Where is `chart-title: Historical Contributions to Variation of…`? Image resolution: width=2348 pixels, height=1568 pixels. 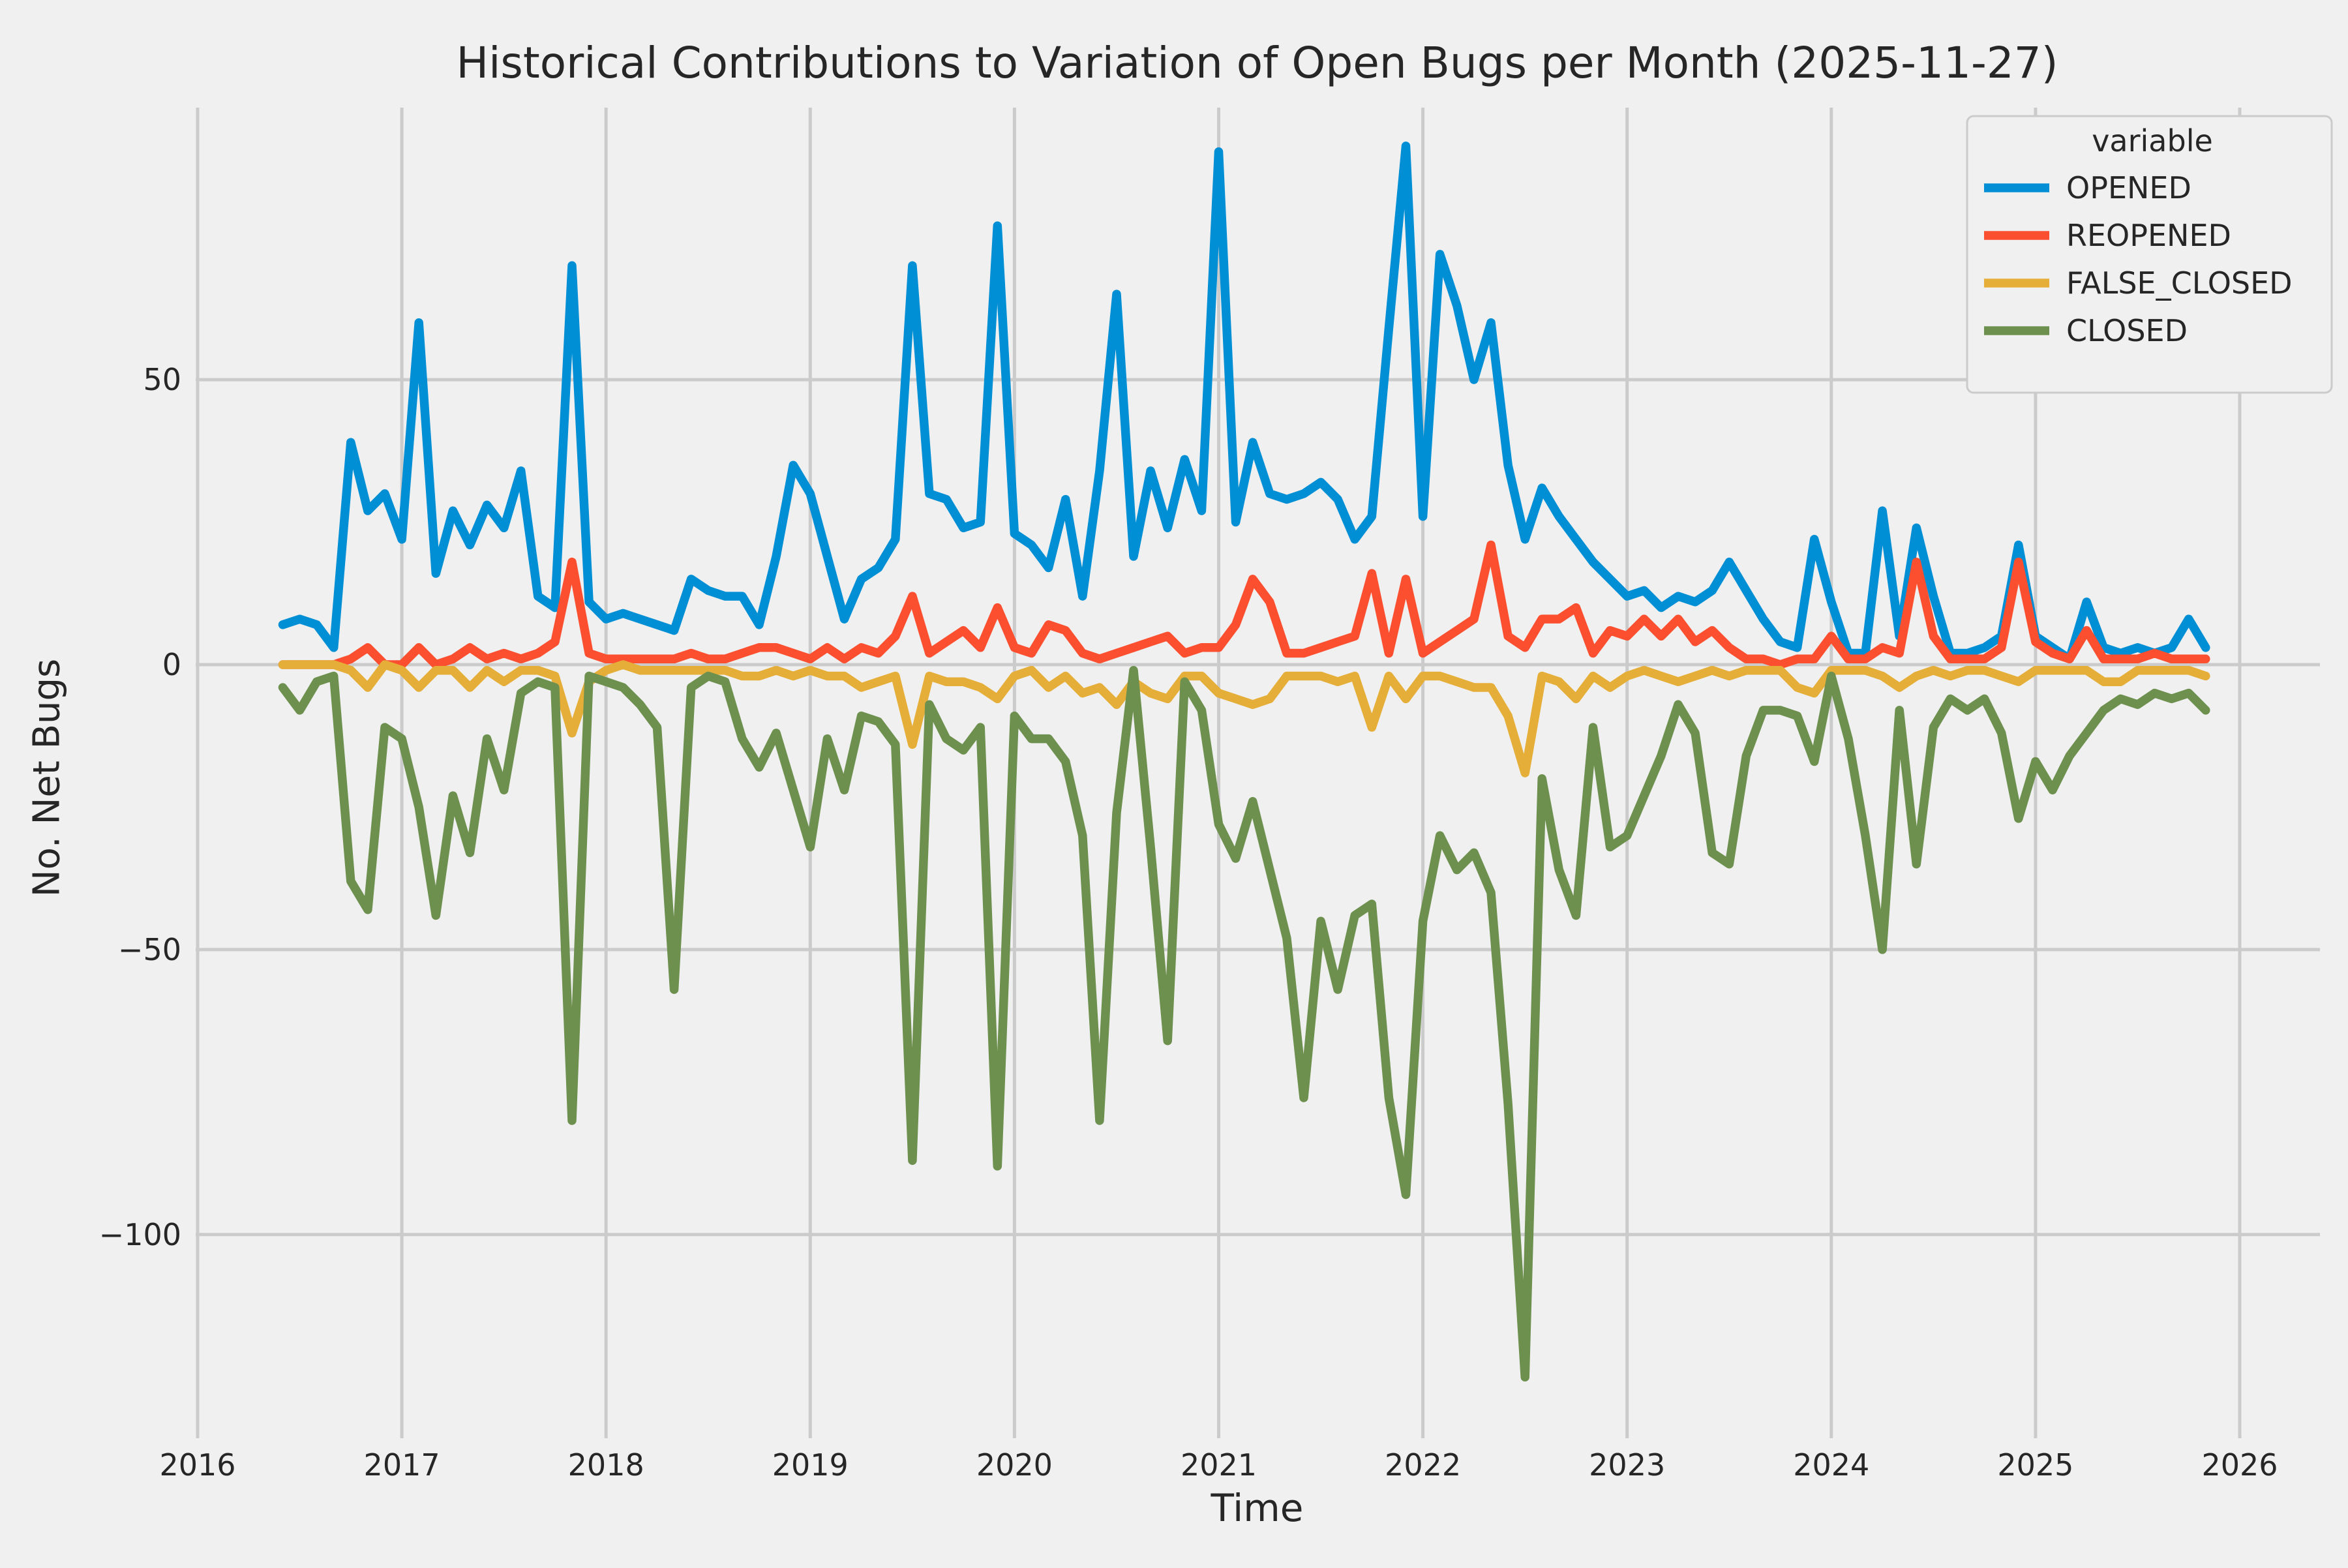 chart-title: Historical Contributions to Variation of… is located at coordinates (1257, 63).